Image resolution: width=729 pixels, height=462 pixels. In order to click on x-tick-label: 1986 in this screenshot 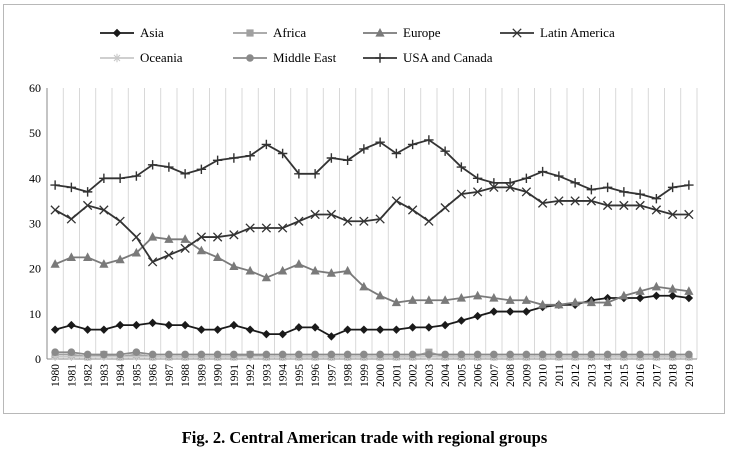, I will do `click(154, 375)`.